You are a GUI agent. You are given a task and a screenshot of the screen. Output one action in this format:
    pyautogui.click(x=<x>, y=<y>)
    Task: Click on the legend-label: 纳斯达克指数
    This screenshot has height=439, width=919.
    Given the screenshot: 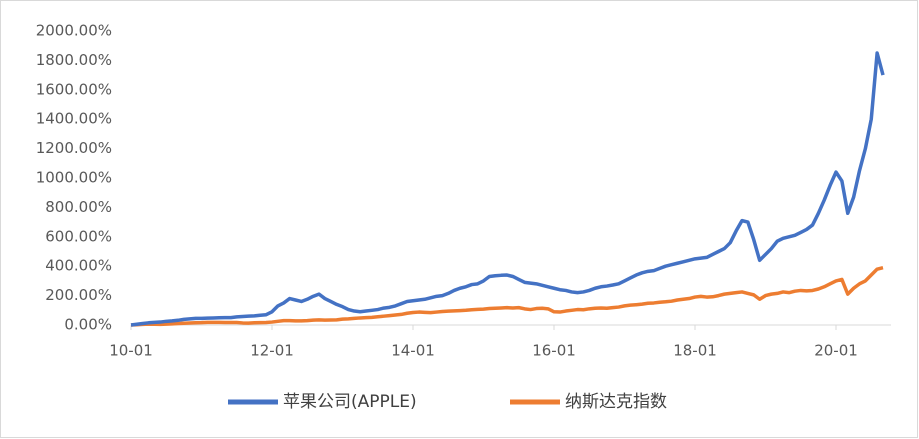 What is the action you would take?
    pyautogui.click(x=616, y=402)
    